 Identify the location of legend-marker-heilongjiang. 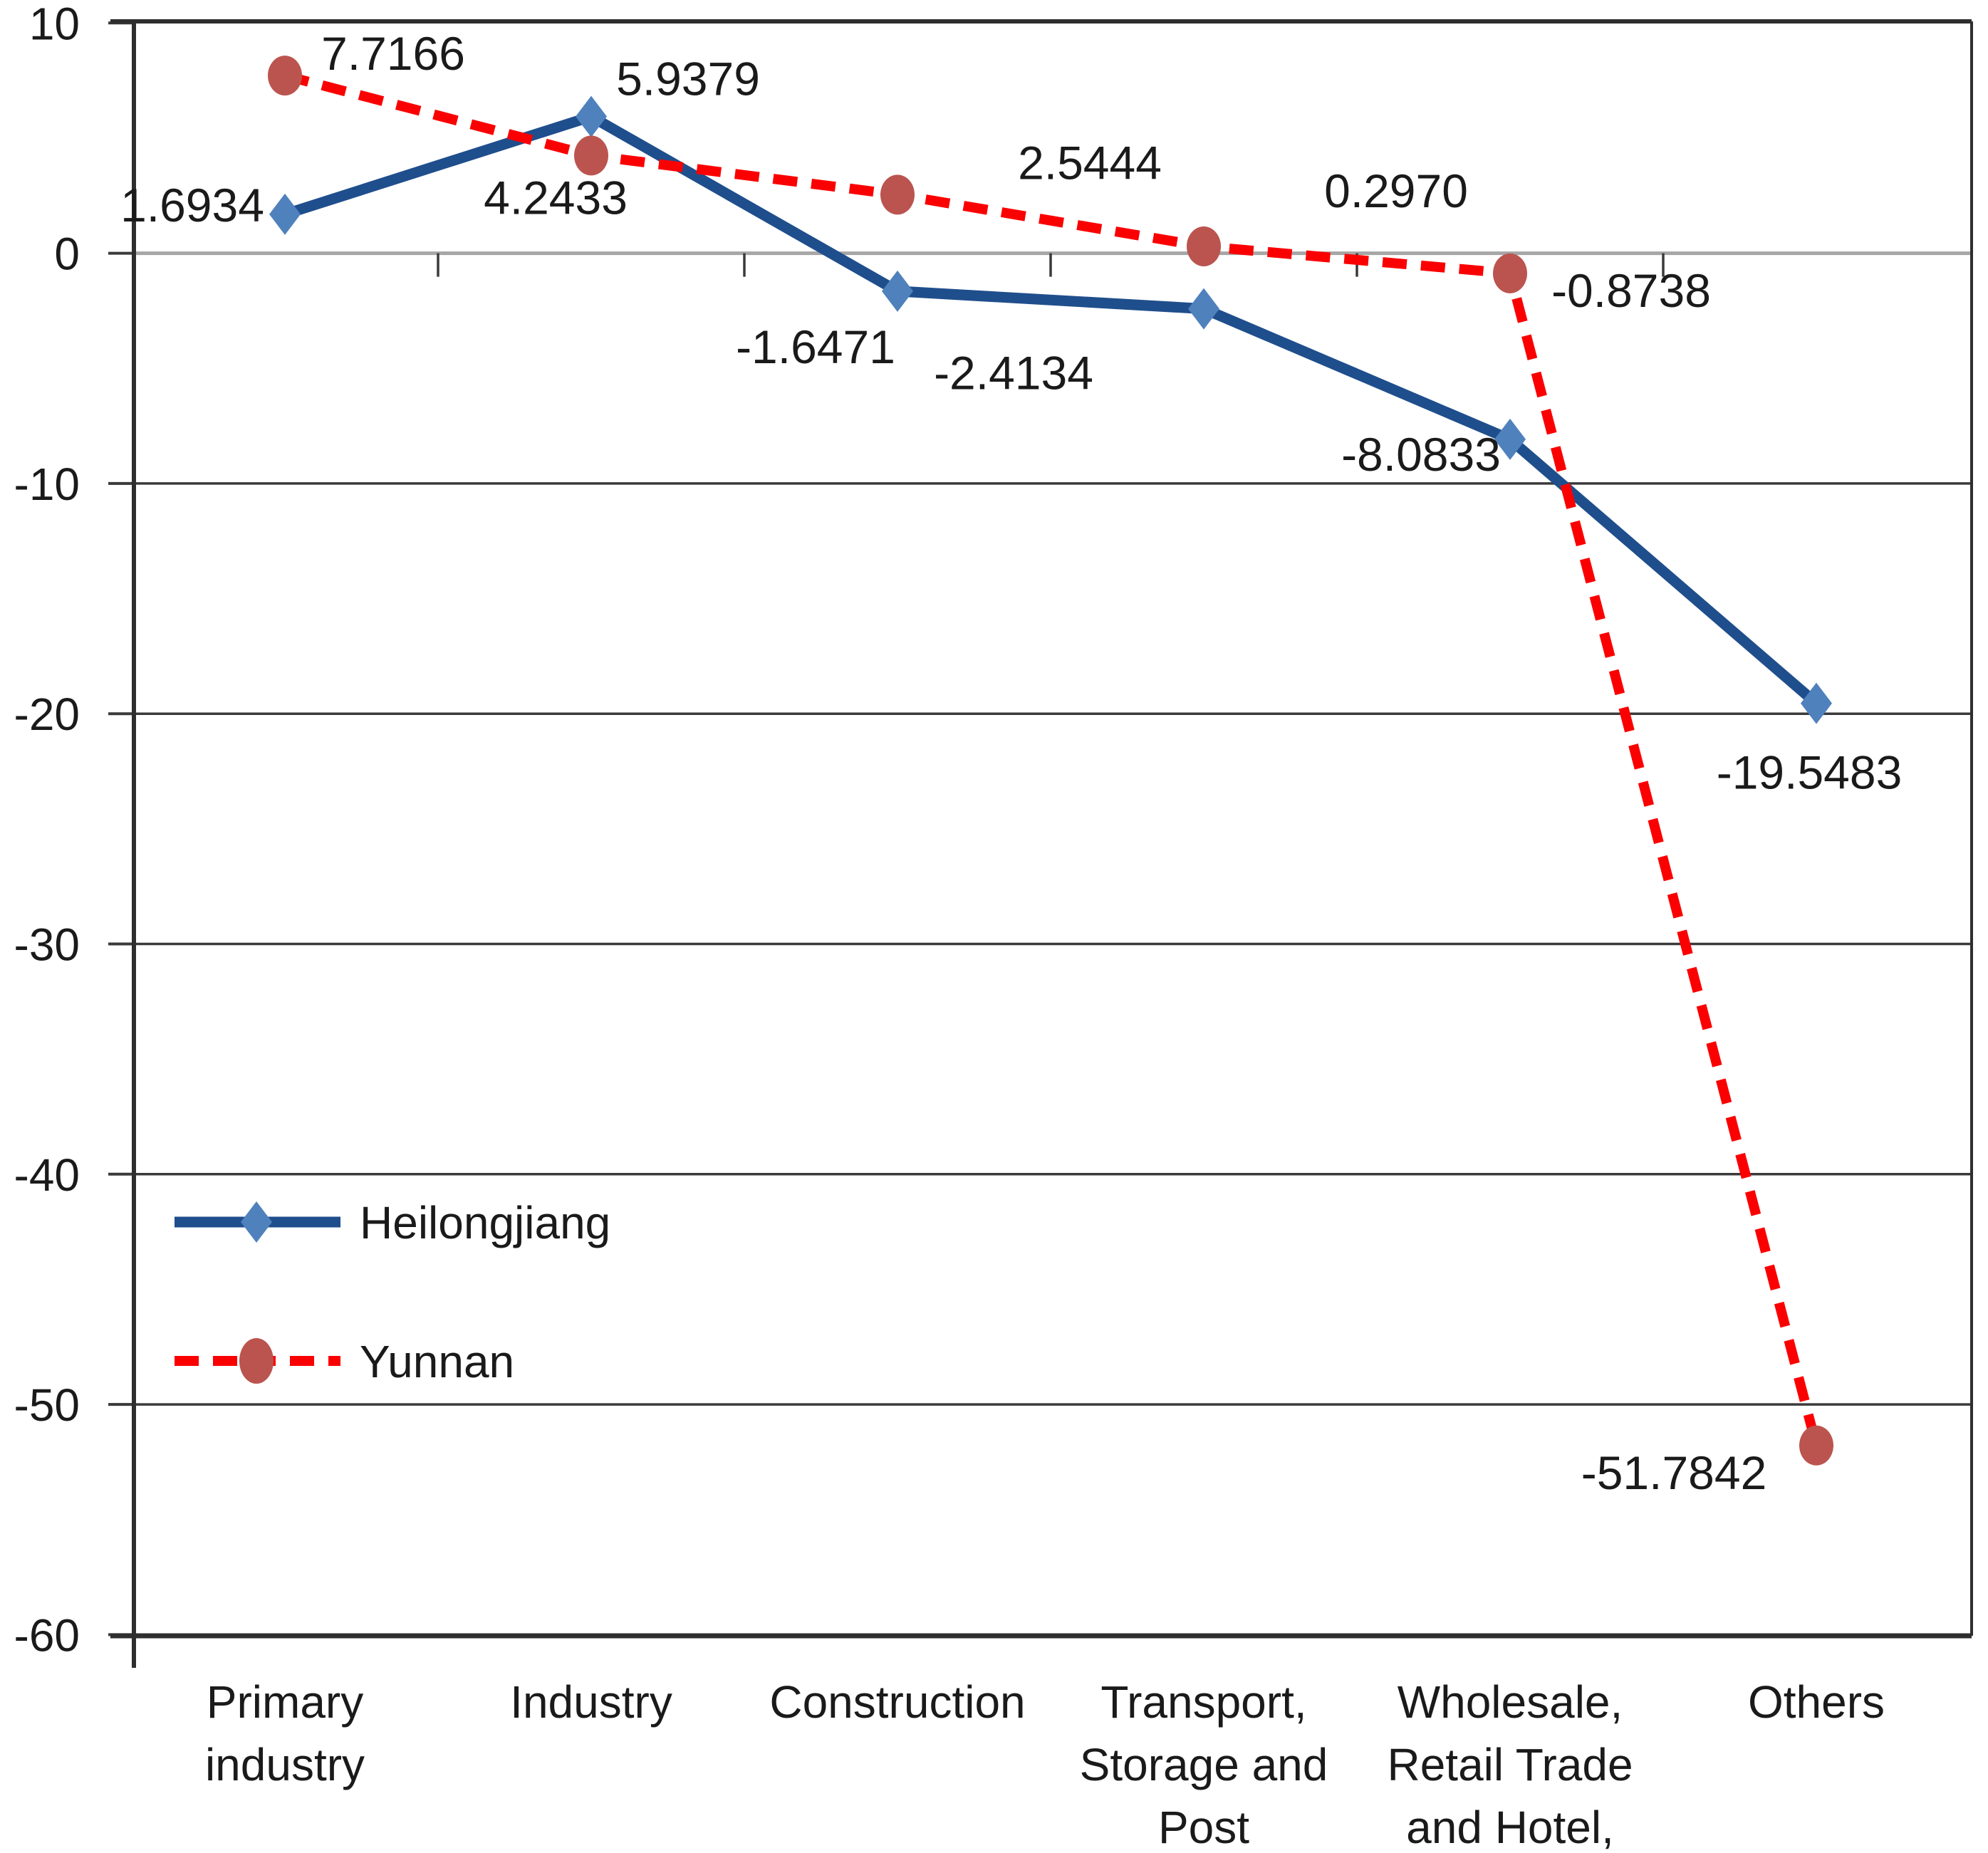
(256, 1222).